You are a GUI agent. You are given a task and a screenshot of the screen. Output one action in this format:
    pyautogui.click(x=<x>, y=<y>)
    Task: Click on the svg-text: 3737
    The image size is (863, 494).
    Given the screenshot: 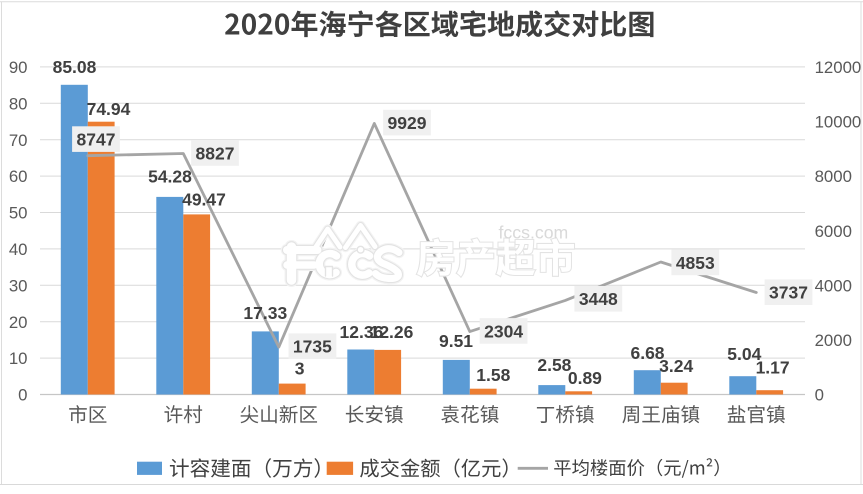 What is the action you would take?
    pyautogui.click(x=788, y=293)
    